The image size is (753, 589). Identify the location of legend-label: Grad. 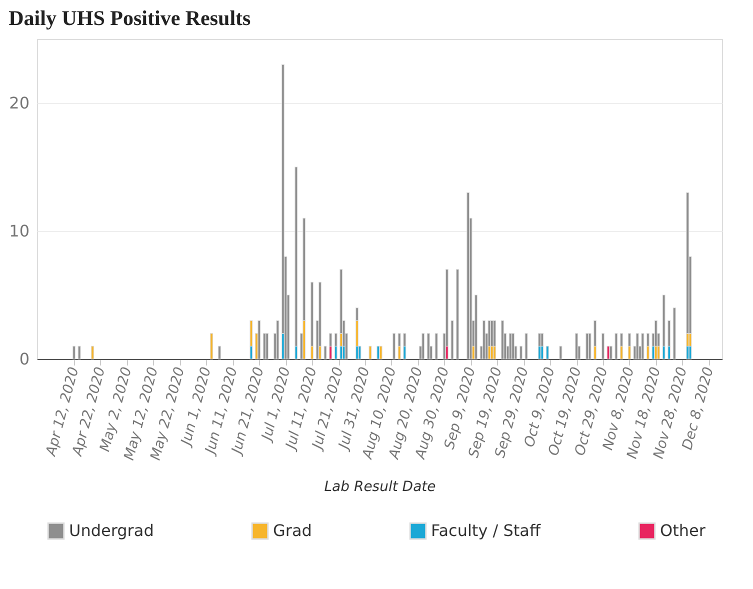
(292, 530).